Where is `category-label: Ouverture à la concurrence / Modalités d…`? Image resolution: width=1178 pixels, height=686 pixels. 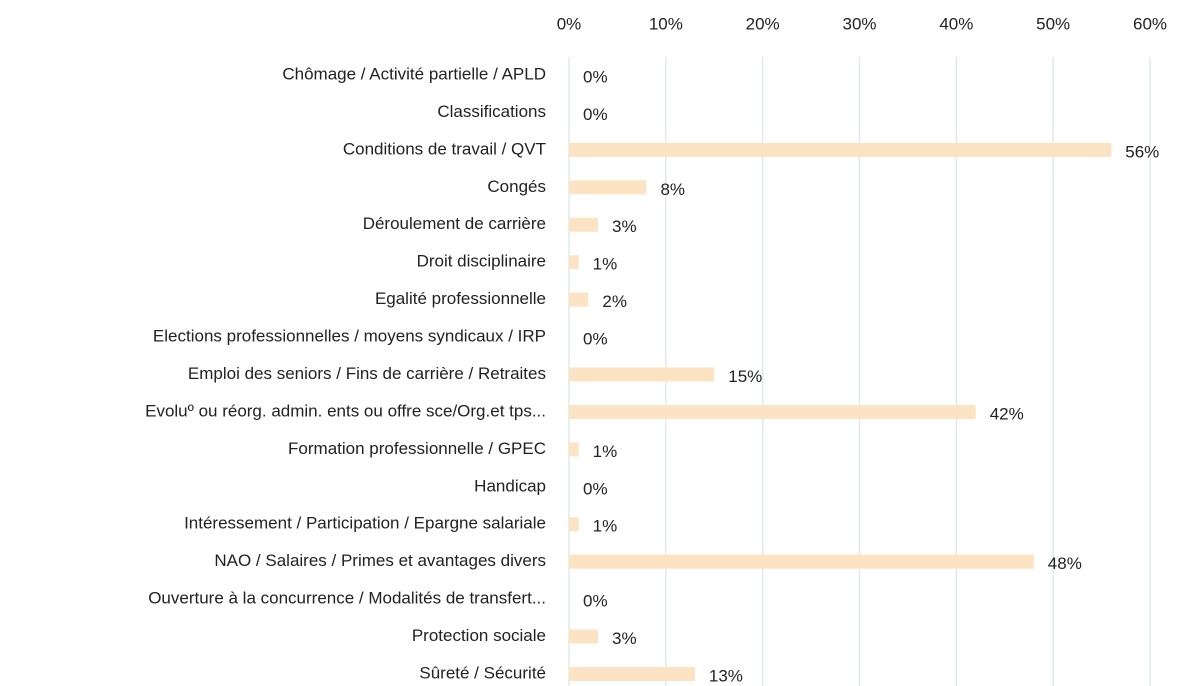
category-label: Ouverture à la concurrence / Modalités d… is located at coordinates (347, 598).